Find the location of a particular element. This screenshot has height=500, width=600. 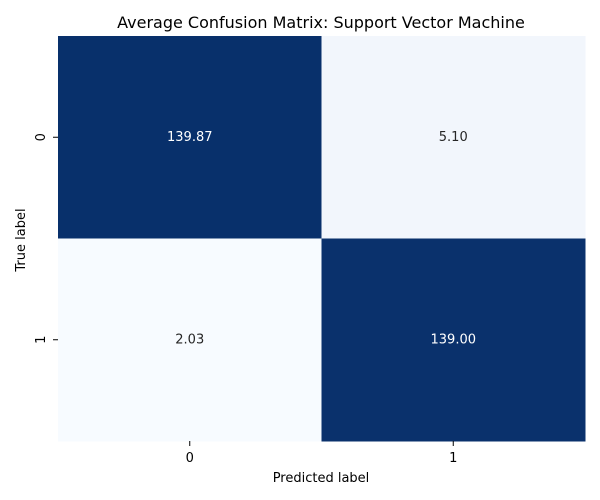

y-tick-label-0: 0 is located at coordinates (41, 137).